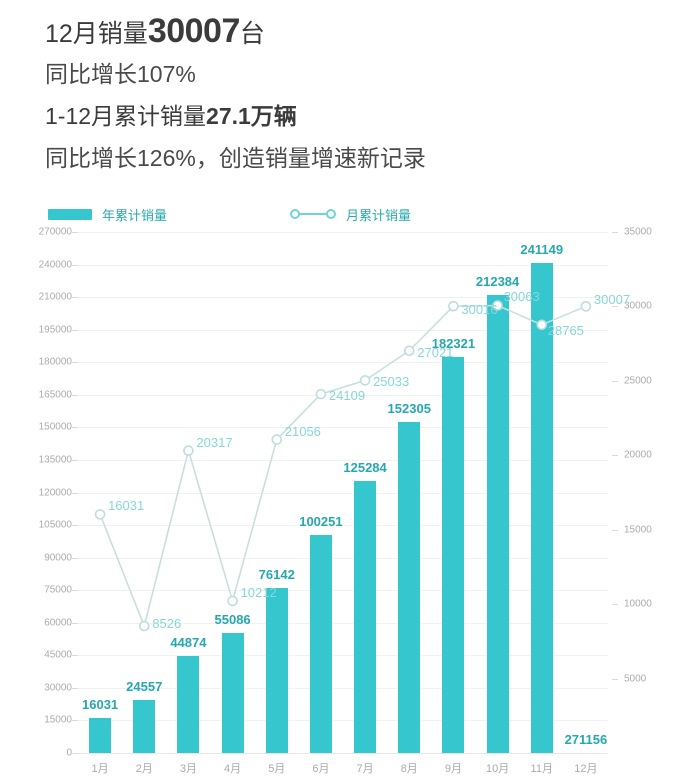 The image size is (697, 776). Describe the element at coordinates (497, 281) in the screenshot. I see `bar-value-label: 212384` at that location.